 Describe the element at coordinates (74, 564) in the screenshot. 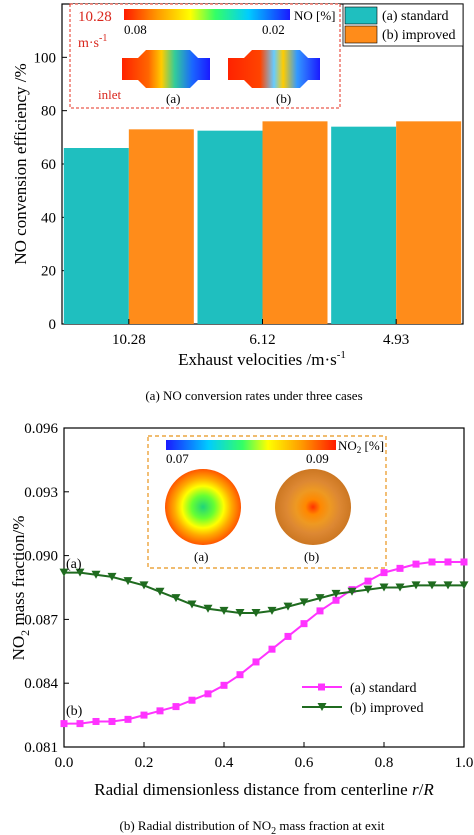

I see `curve-label-a: (a)` at that location.